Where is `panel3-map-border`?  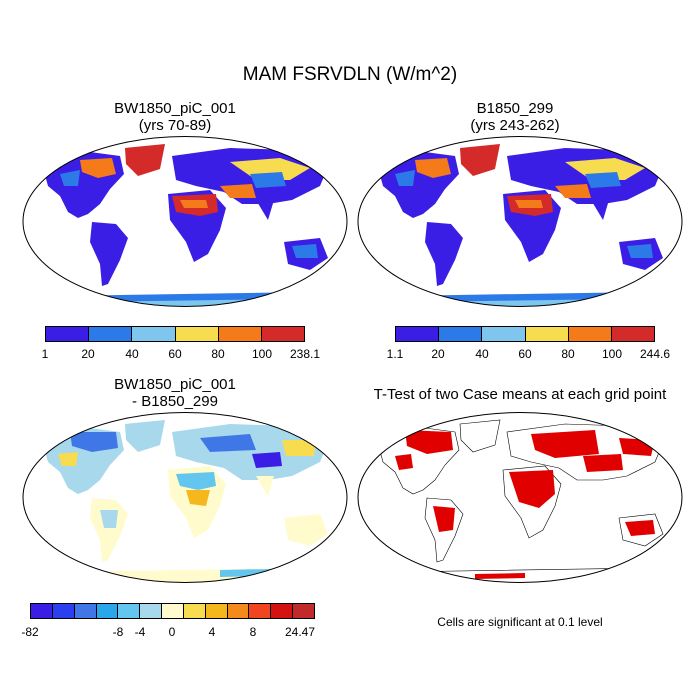 panel3-map-border is located at coordinates (185, 497).